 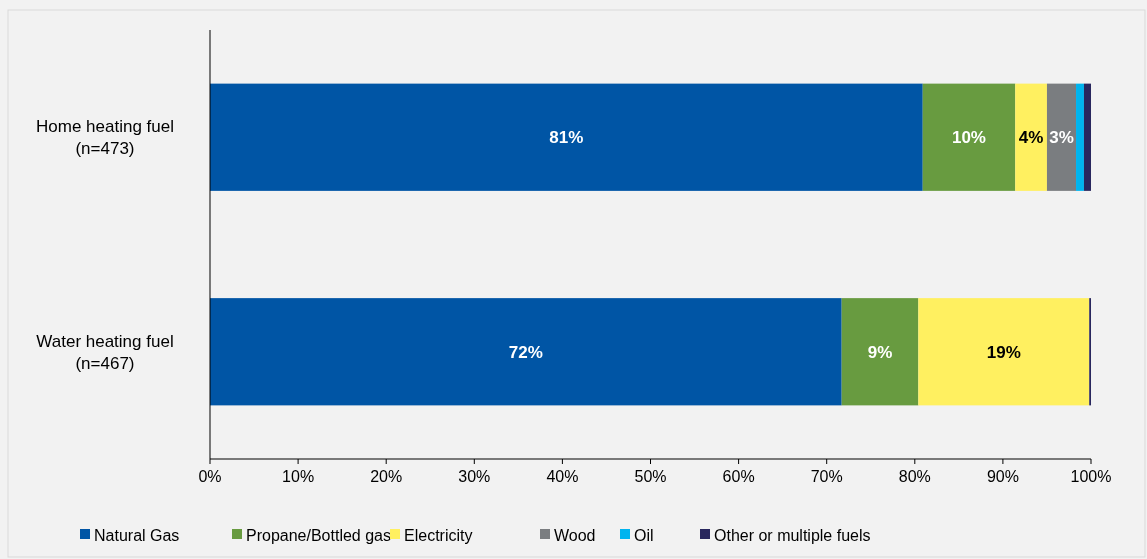 I want to click on legend-label: Other or multiple fuels, so click(x=792, y=535).